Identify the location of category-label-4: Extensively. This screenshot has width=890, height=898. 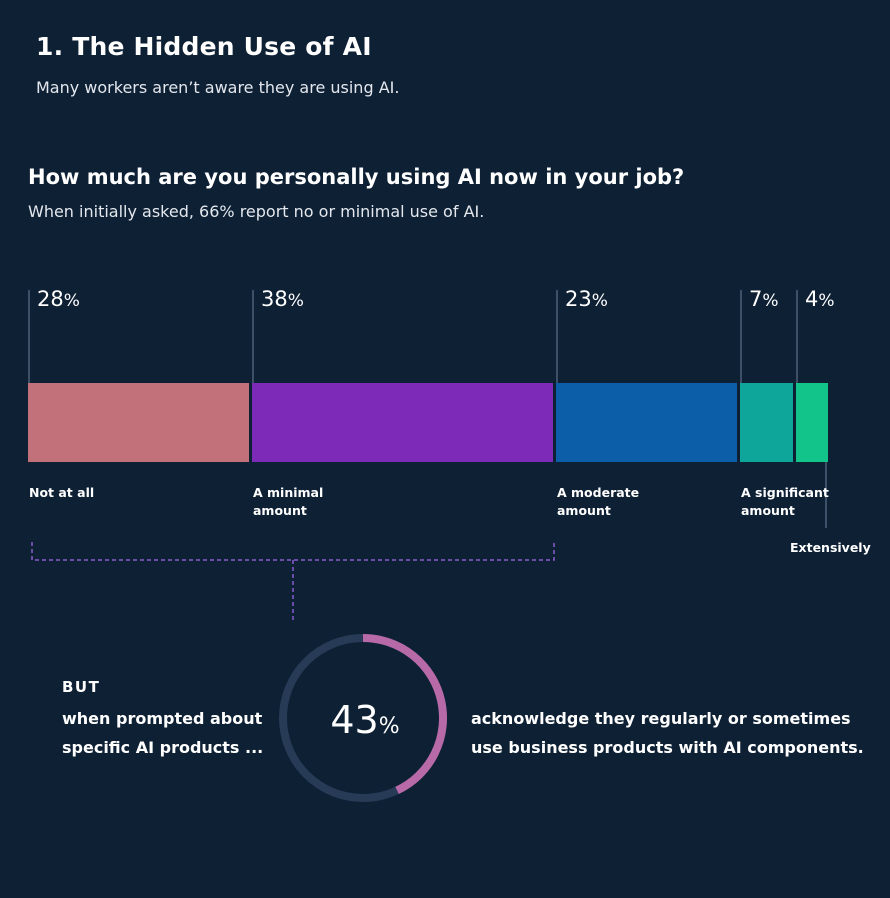
(830, 547).